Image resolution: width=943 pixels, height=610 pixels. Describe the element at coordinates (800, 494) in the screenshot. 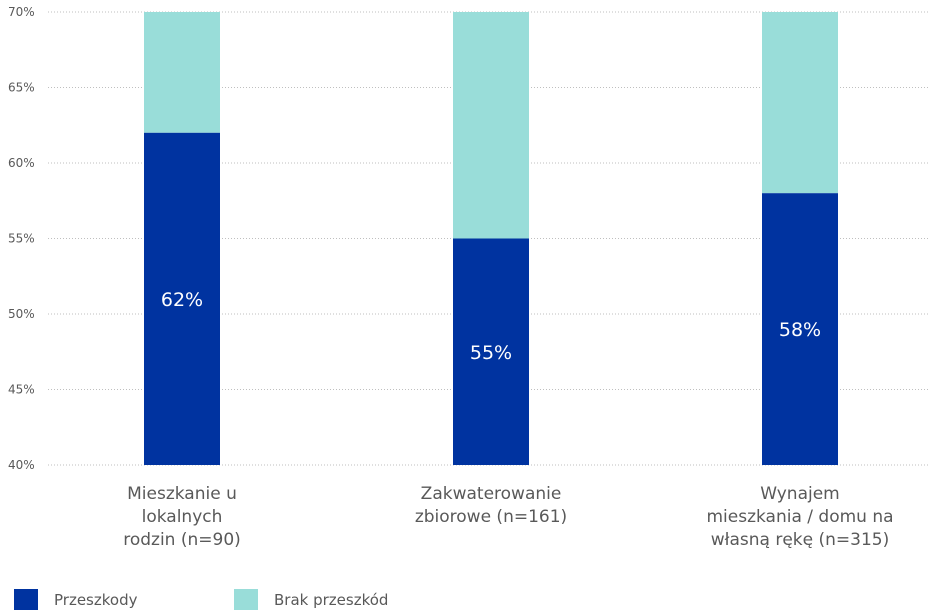

I see `x-category-label: Wynajem` at that location.